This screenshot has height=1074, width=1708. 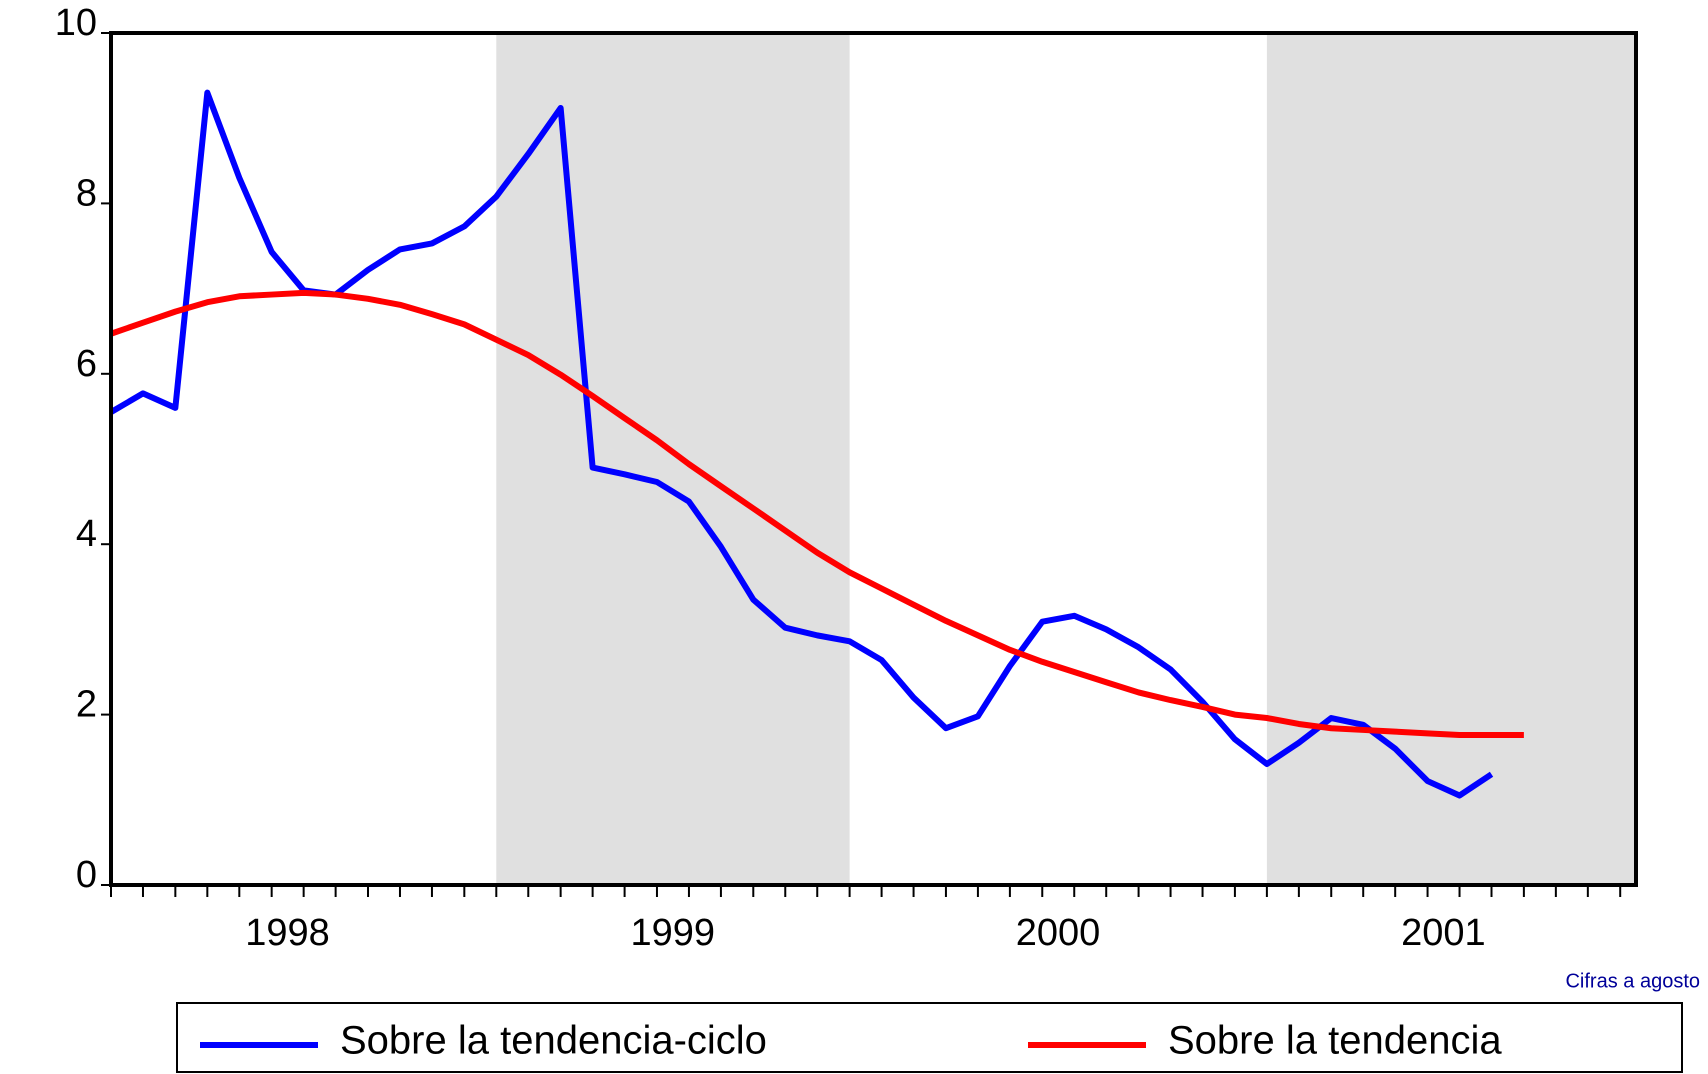 What do you see at coordinates (86, 705) in the screenshot?
I see `y-tick-label: 2` at bounding box center [86, 705].